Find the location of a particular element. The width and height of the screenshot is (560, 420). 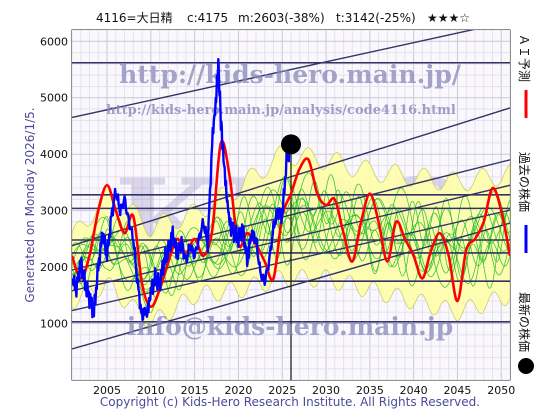

x-tick-label: 2025 is located at coordinates (282, 390).